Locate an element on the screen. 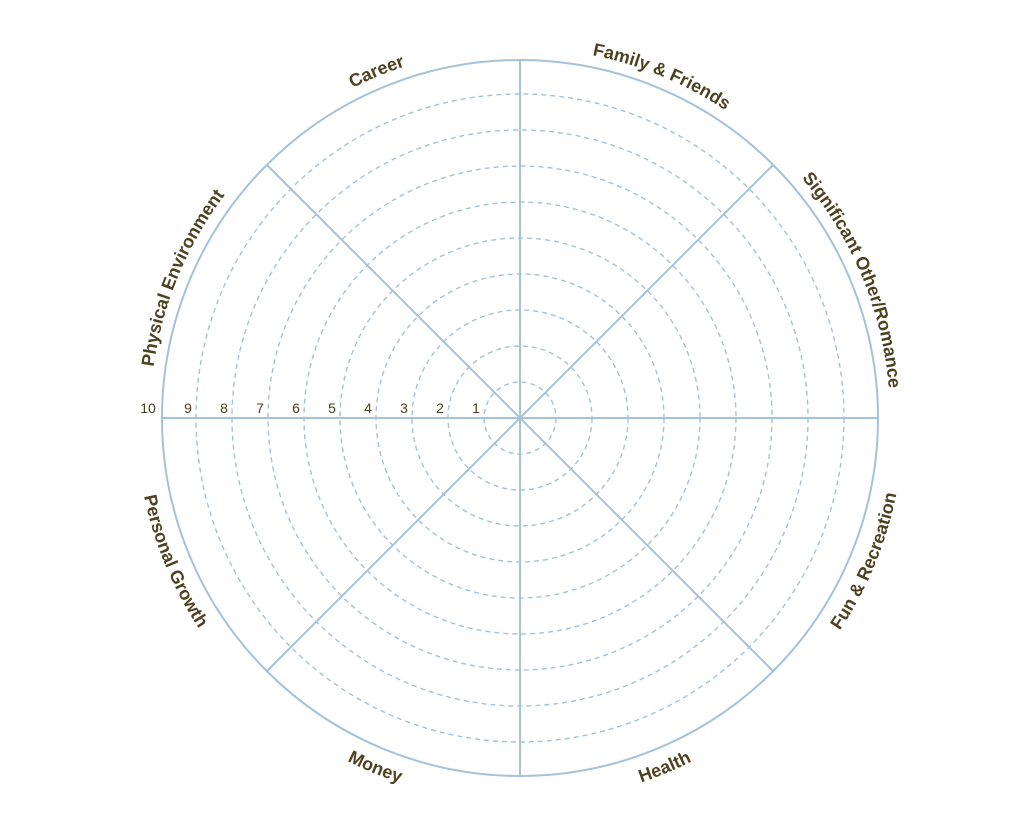  category-label-text: Money is located at coordinates (375, 767).